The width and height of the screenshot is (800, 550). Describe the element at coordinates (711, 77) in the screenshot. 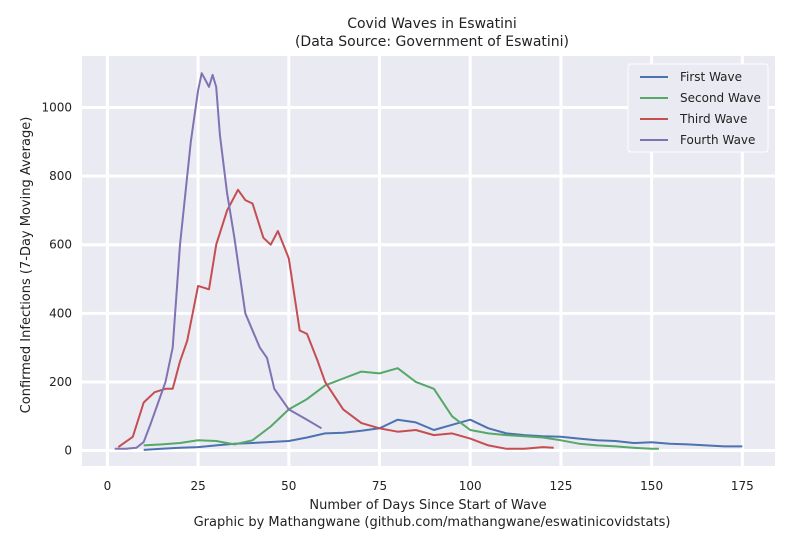

I see `legend-label-first-wave: First Wave` at that location.